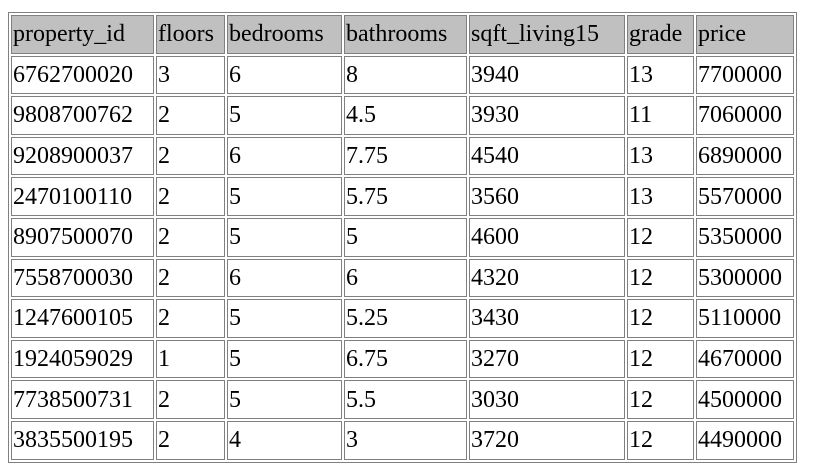 This screenshot has height=469, width=822. What do you see at coordinates (82, 34) in the screenshot?
I see `column-header-property-id: property_id` at bounding box center [82, 34].